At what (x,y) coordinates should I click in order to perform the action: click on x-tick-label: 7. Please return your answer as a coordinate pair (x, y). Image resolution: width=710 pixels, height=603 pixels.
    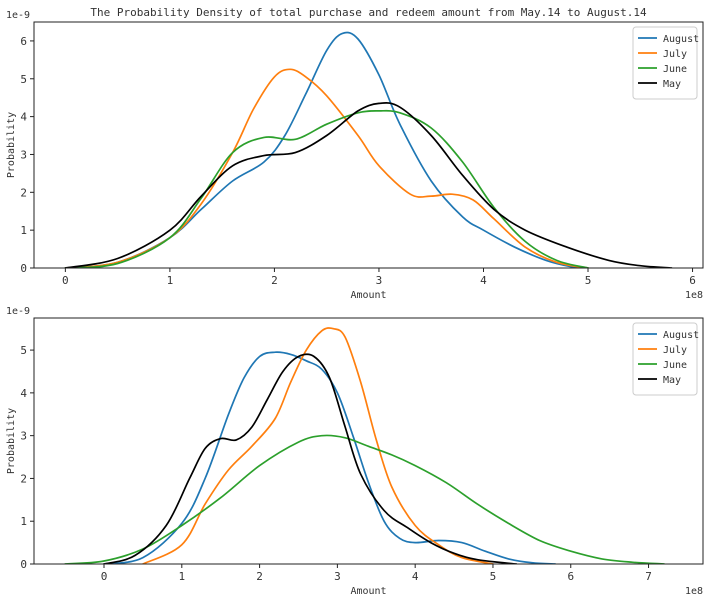
    Looking at the image, I should click on (648, 576).